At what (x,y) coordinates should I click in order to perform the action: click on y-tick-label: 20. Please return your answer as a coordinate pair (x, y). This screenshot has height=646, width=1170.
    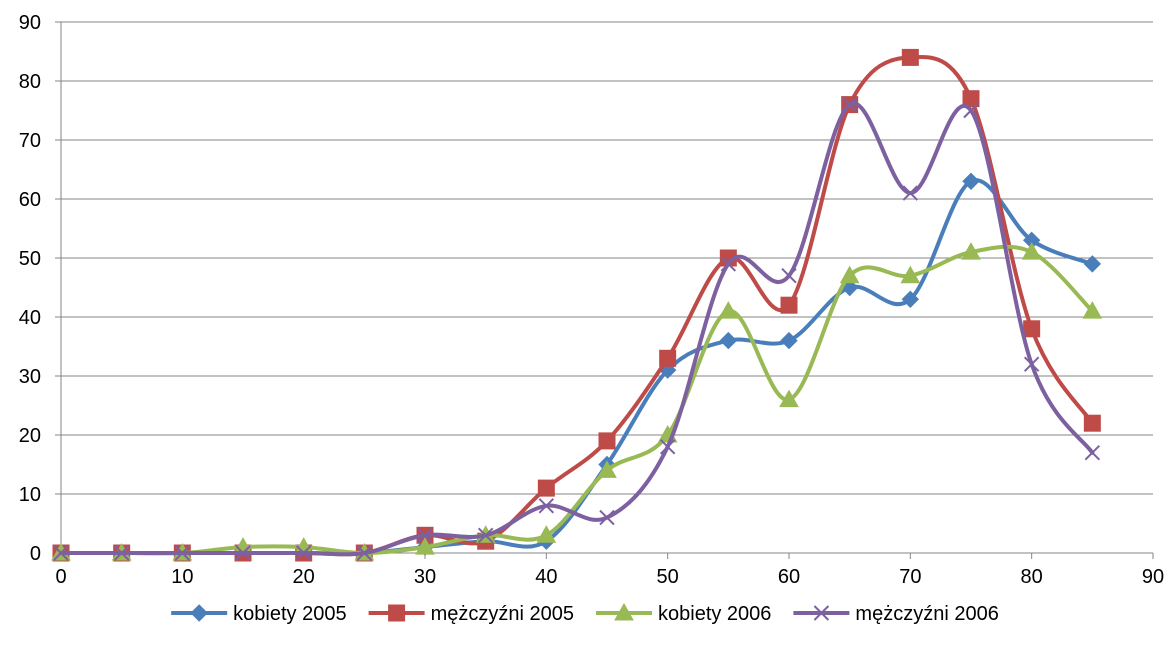
    Looking at the image, I should click on (30, 436).